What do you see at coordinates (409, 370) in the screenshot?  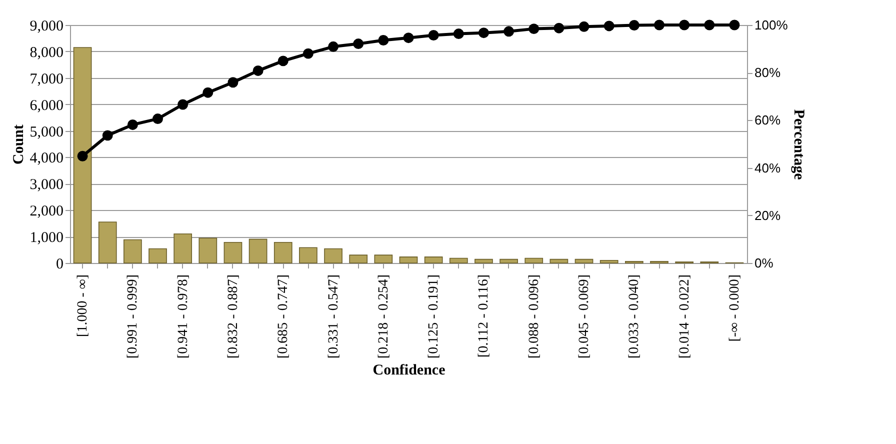 I see `x-axis-title: Confidence` at bounding box center [409, 370].